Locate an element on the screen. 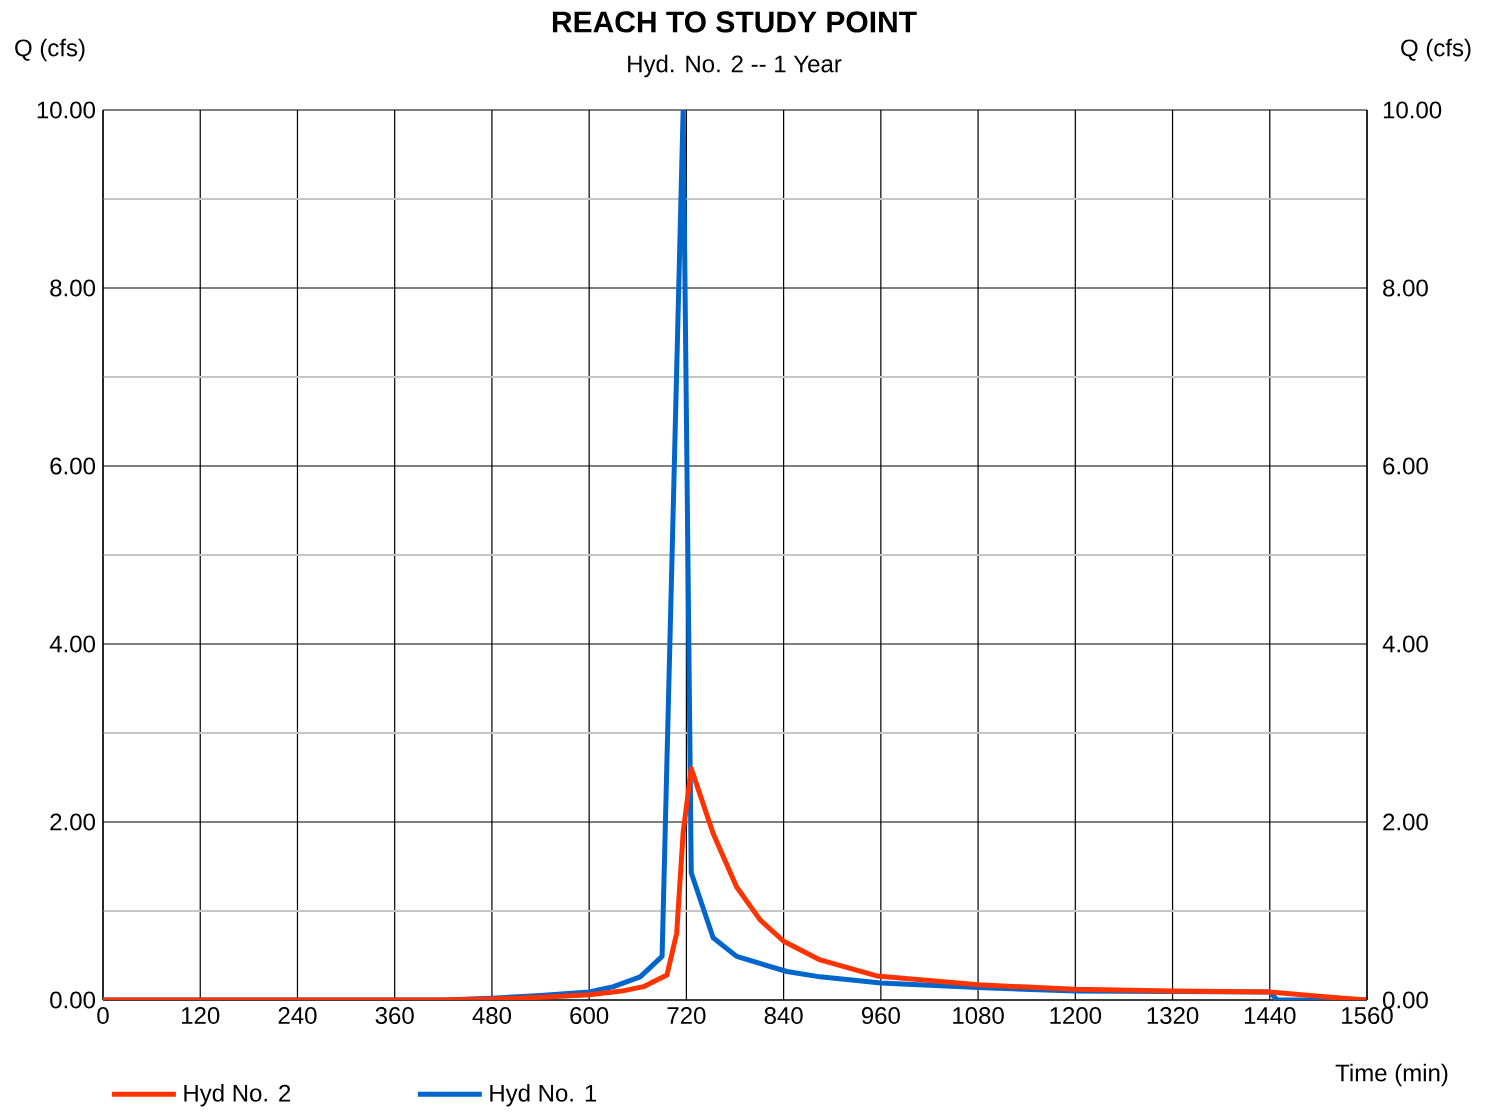 The width and height of the screenshot is (1494, 1112). x-tick-label: 1200 is located at coordinates (1076, 1016).